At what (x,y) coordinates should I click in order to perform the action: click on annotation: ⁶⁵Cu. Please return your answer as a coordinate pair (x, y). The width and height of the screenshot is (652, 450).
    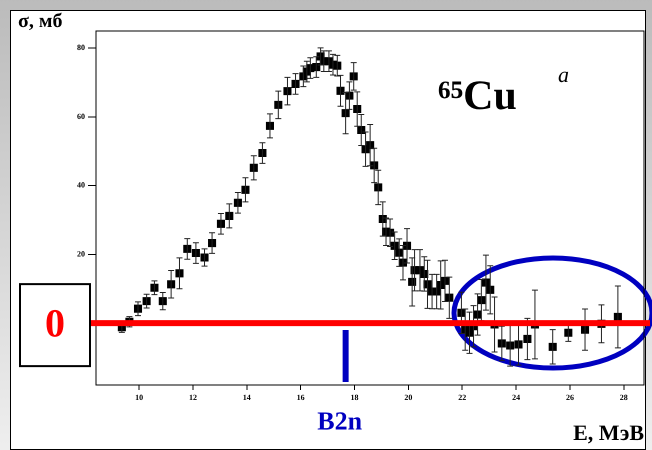
    Looking at the image, I should click on (477, 96).